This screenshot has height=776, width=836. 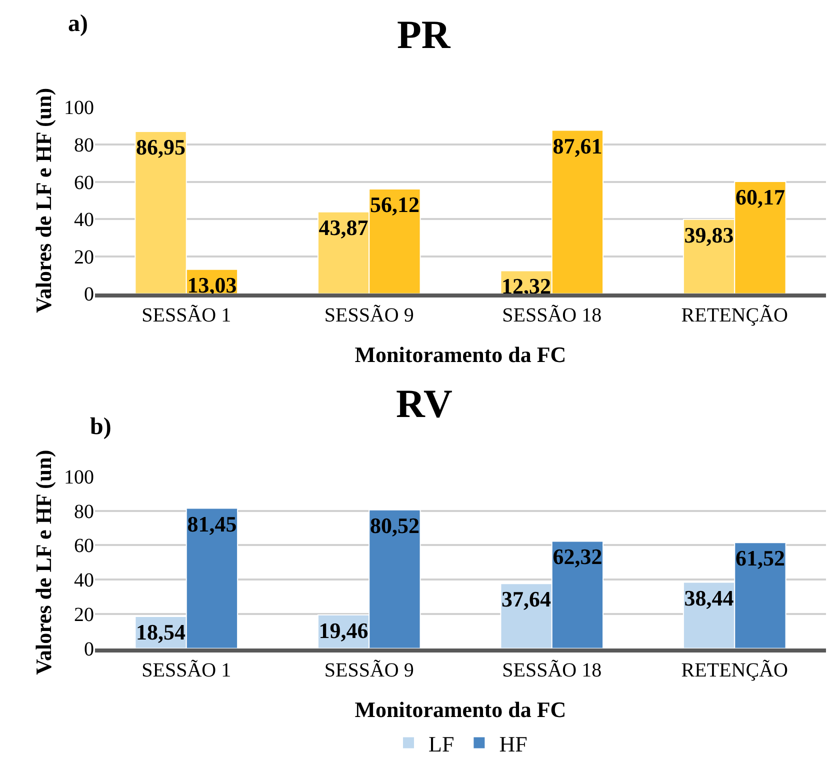 What do you see at coordinates (441, 743) in the screenshot?
I see `legend-label: LF` at bounding box center [441, 743].